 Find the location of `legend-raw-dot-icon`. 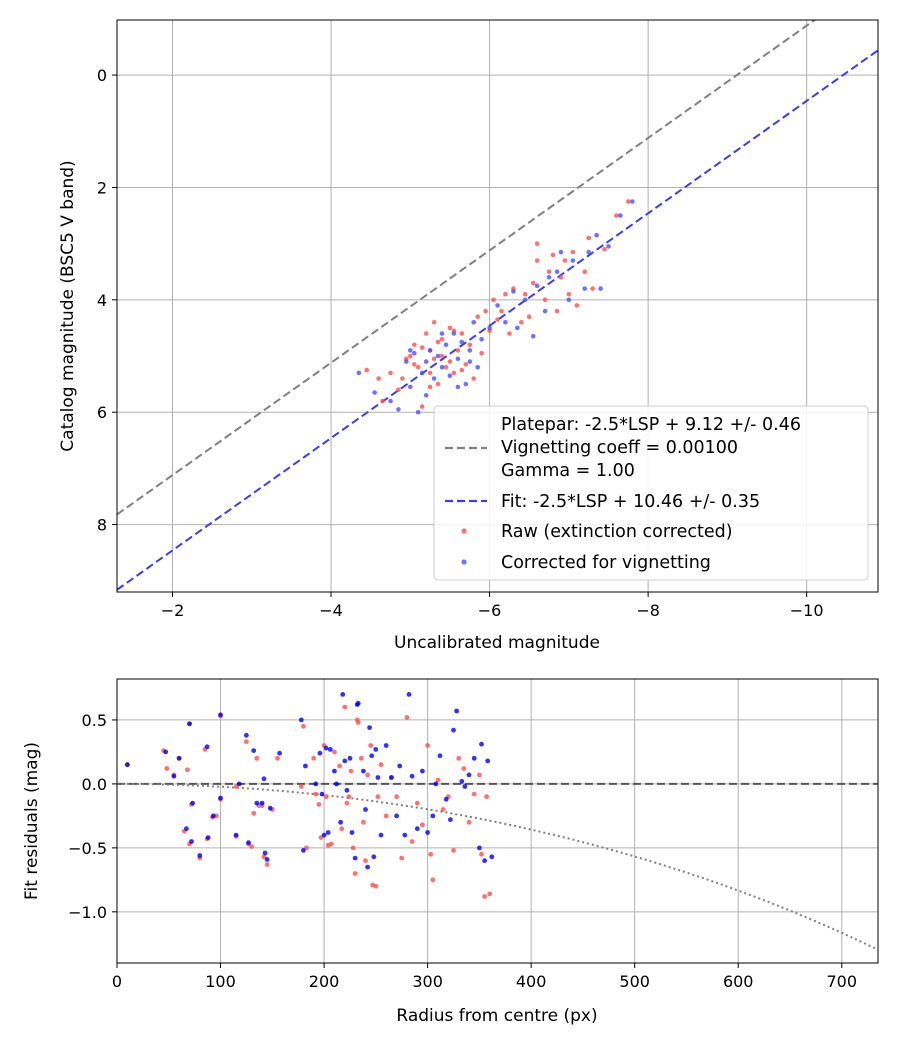

legend-raw-dot-icon is located at coordinates (464, 531).